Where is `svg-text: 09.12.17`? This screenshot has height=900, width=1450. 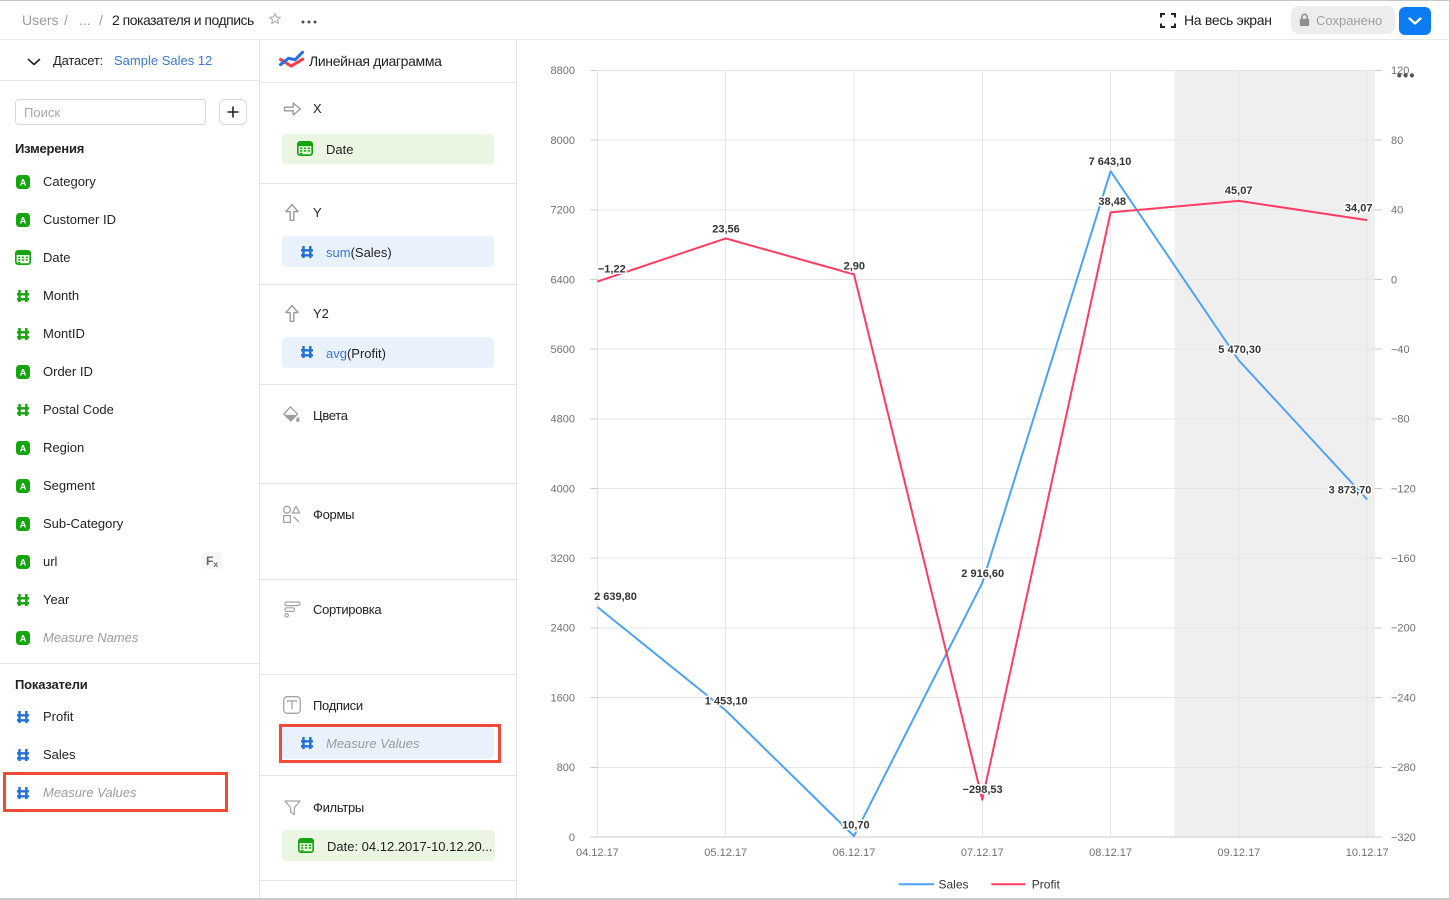
svg-text: 09.12.17 is located at coordinates (1238, 853).